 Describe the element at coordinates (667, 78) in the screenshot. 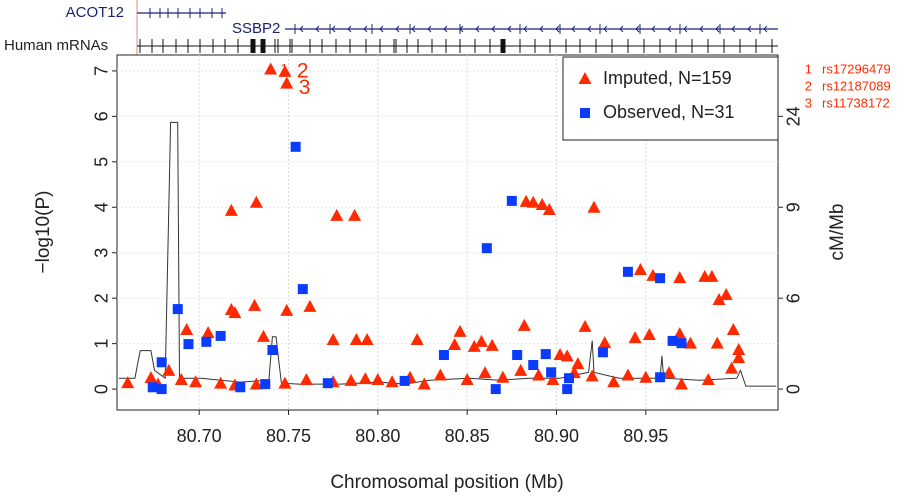

I see `legend-label: Imputed, N=159` at that location.